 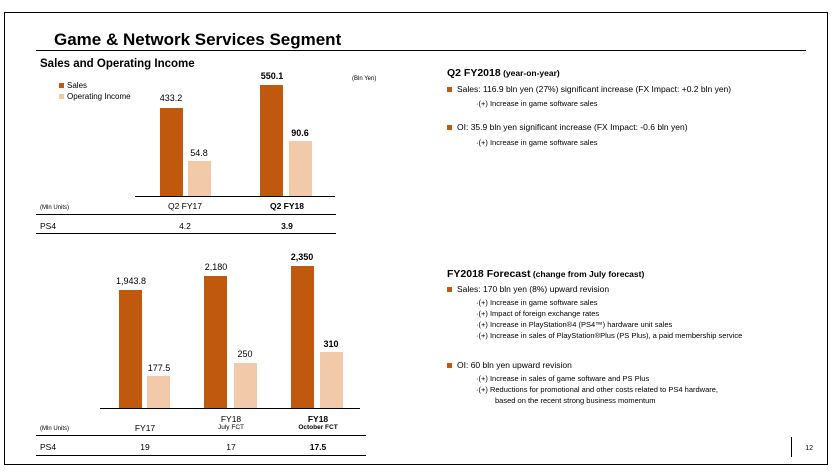 What do you see at coordinates (533, 289) in the screenshot?
I see `fy-sales-text: Sales: 170 bln yen (8%) upward revision` at bounding box center [533, 289].